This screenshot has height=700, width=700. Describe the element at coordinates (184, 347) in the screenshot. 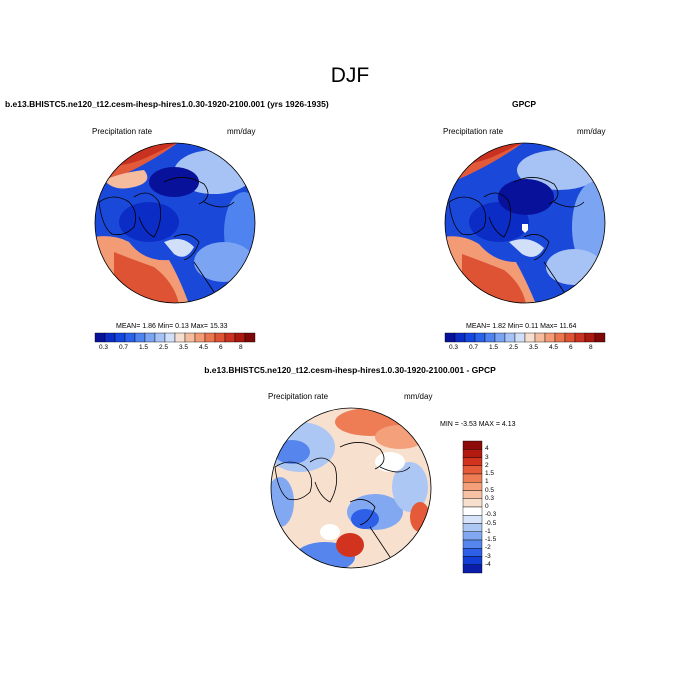

I see `model-colorbar-tick-label: 3.5` at that location.